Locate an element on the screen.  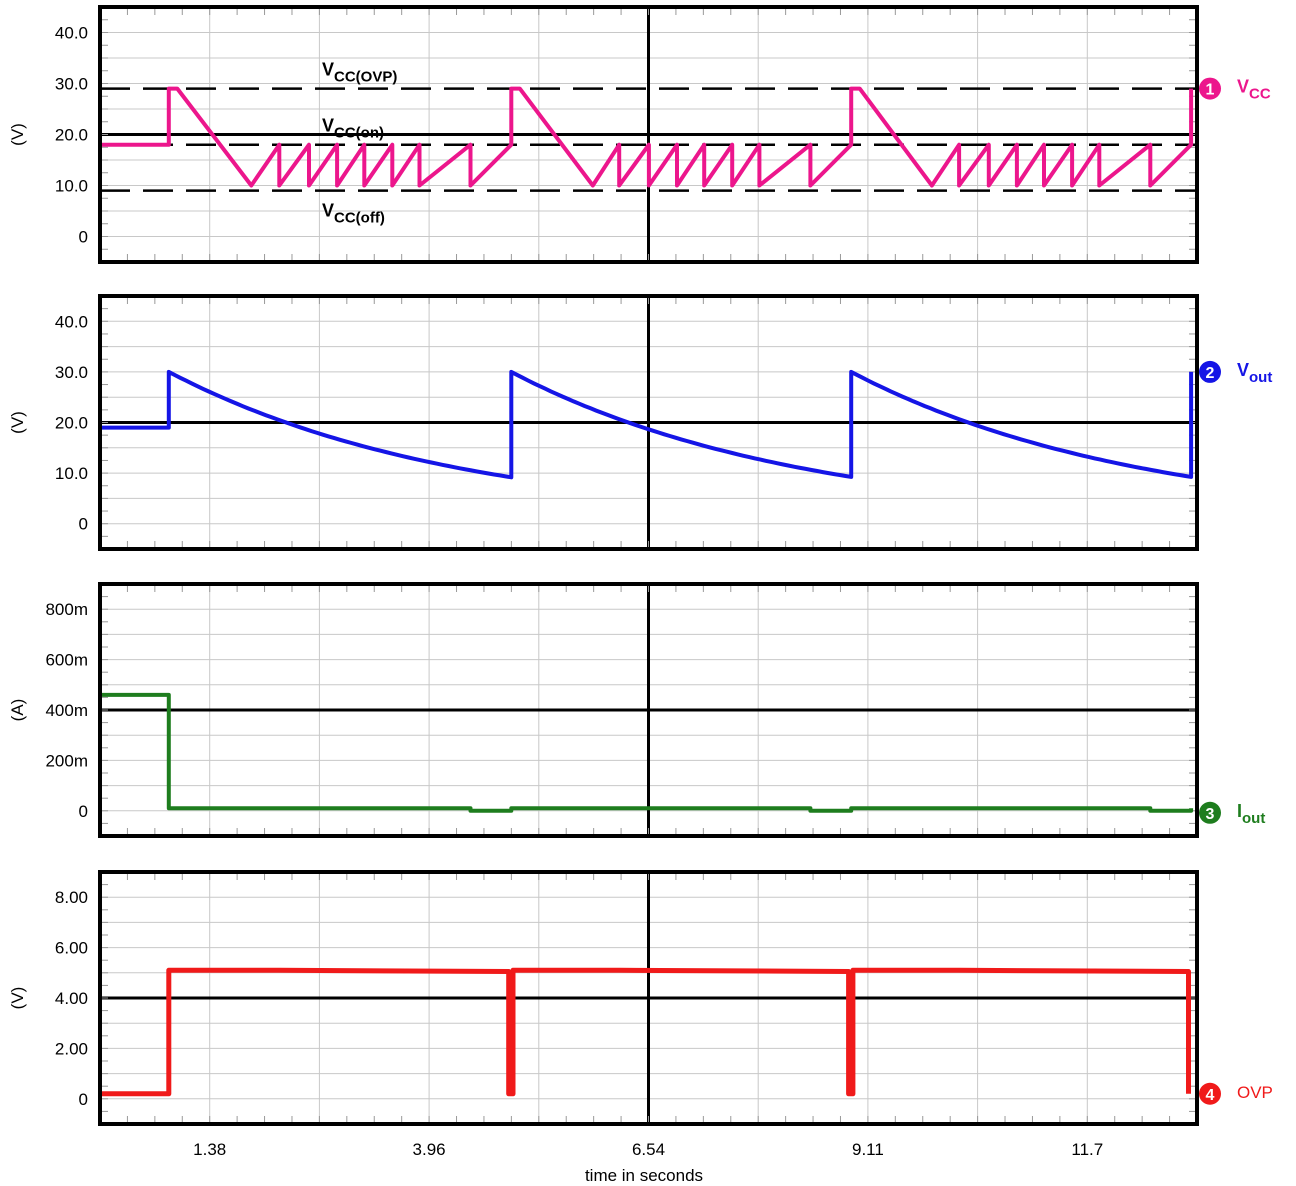
series-vout-line is located at coordinates (647, 424).